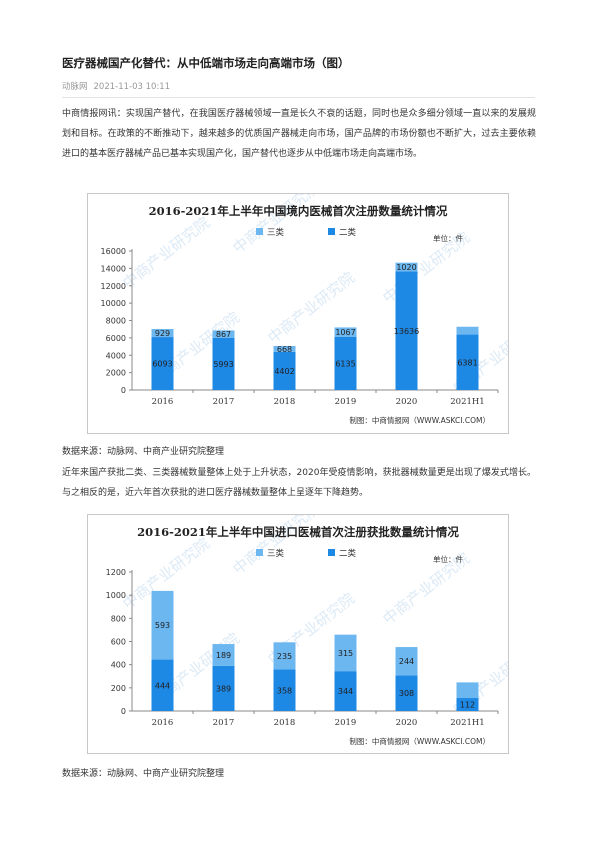  Describe the element at coordinates (118, 618) in the screenshot. I see `y-tick-label: 800` at that location.